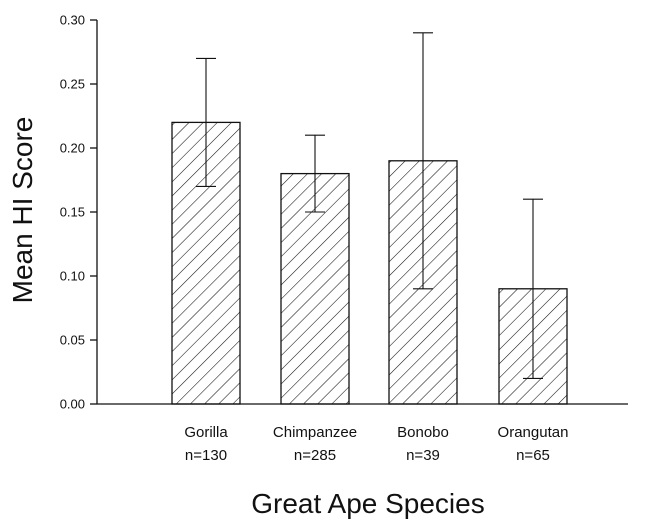 The height and width of the screenshot is (529, 647). Describe the element at coordinates (423, 455) in the screenshot. I see `sample-size-label: n=39` at that location.